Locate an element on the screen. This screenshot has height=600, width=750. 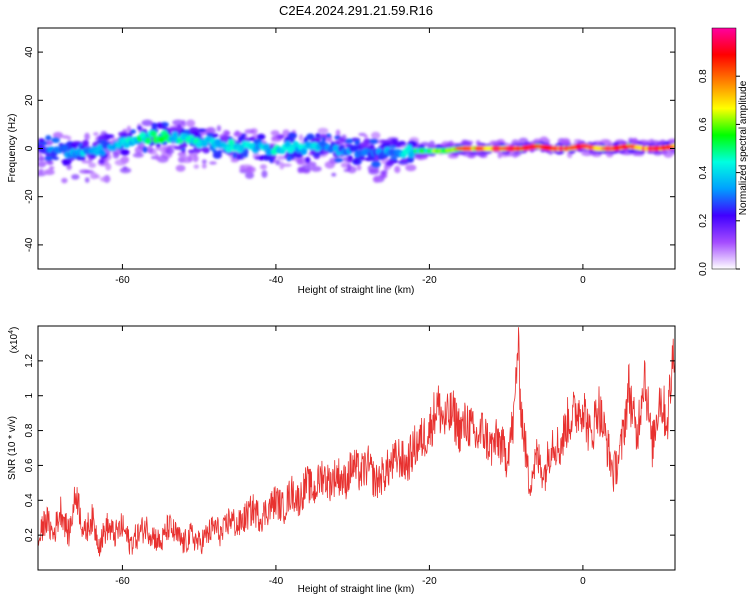
y-tick-label: 0.6 is located at coordinates (29, 465).